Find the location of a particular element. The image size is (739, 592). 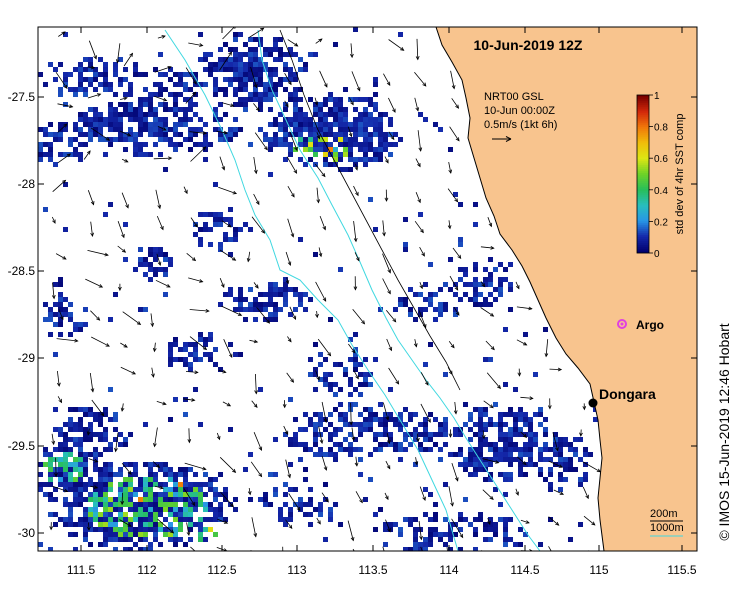

legend-200m-label: 200m is located at coordinates (664, 514).